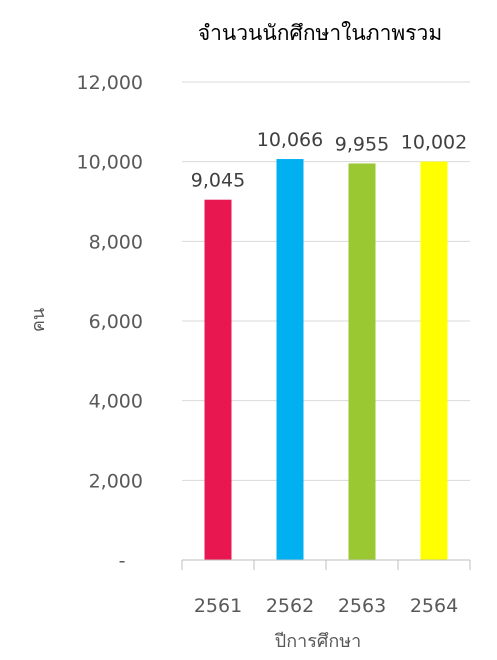 The width and height of the screenshot is (497, 660). What do you see at coordinates (362, 606) in the screenshot?
I see `x-tick-label: 2563` at bounding box center [362, 606].